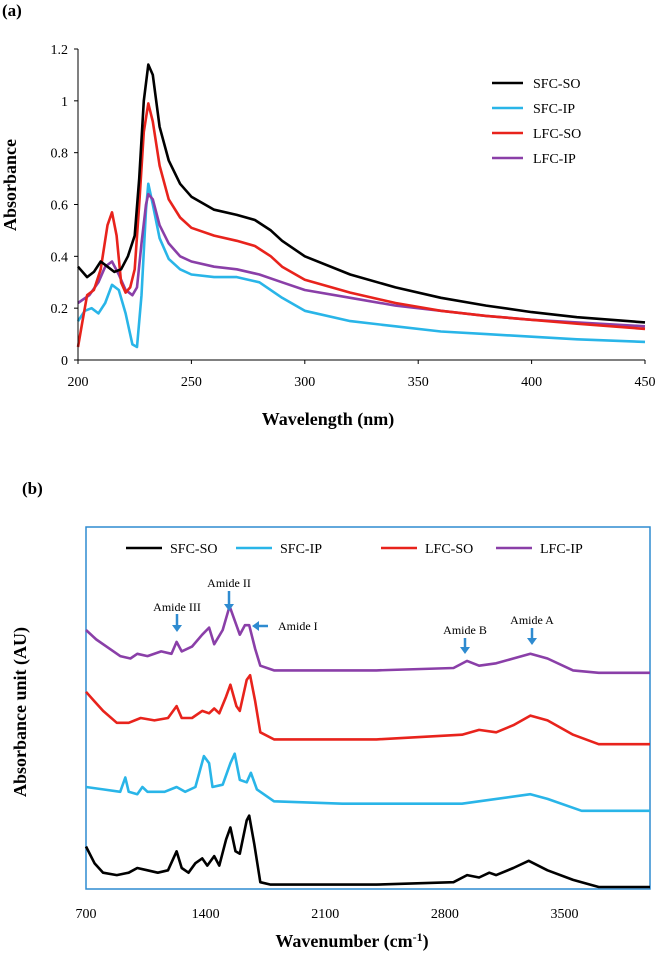  I want to click on legend-label-sfc-so: SFC-SO, so click(556, 84).